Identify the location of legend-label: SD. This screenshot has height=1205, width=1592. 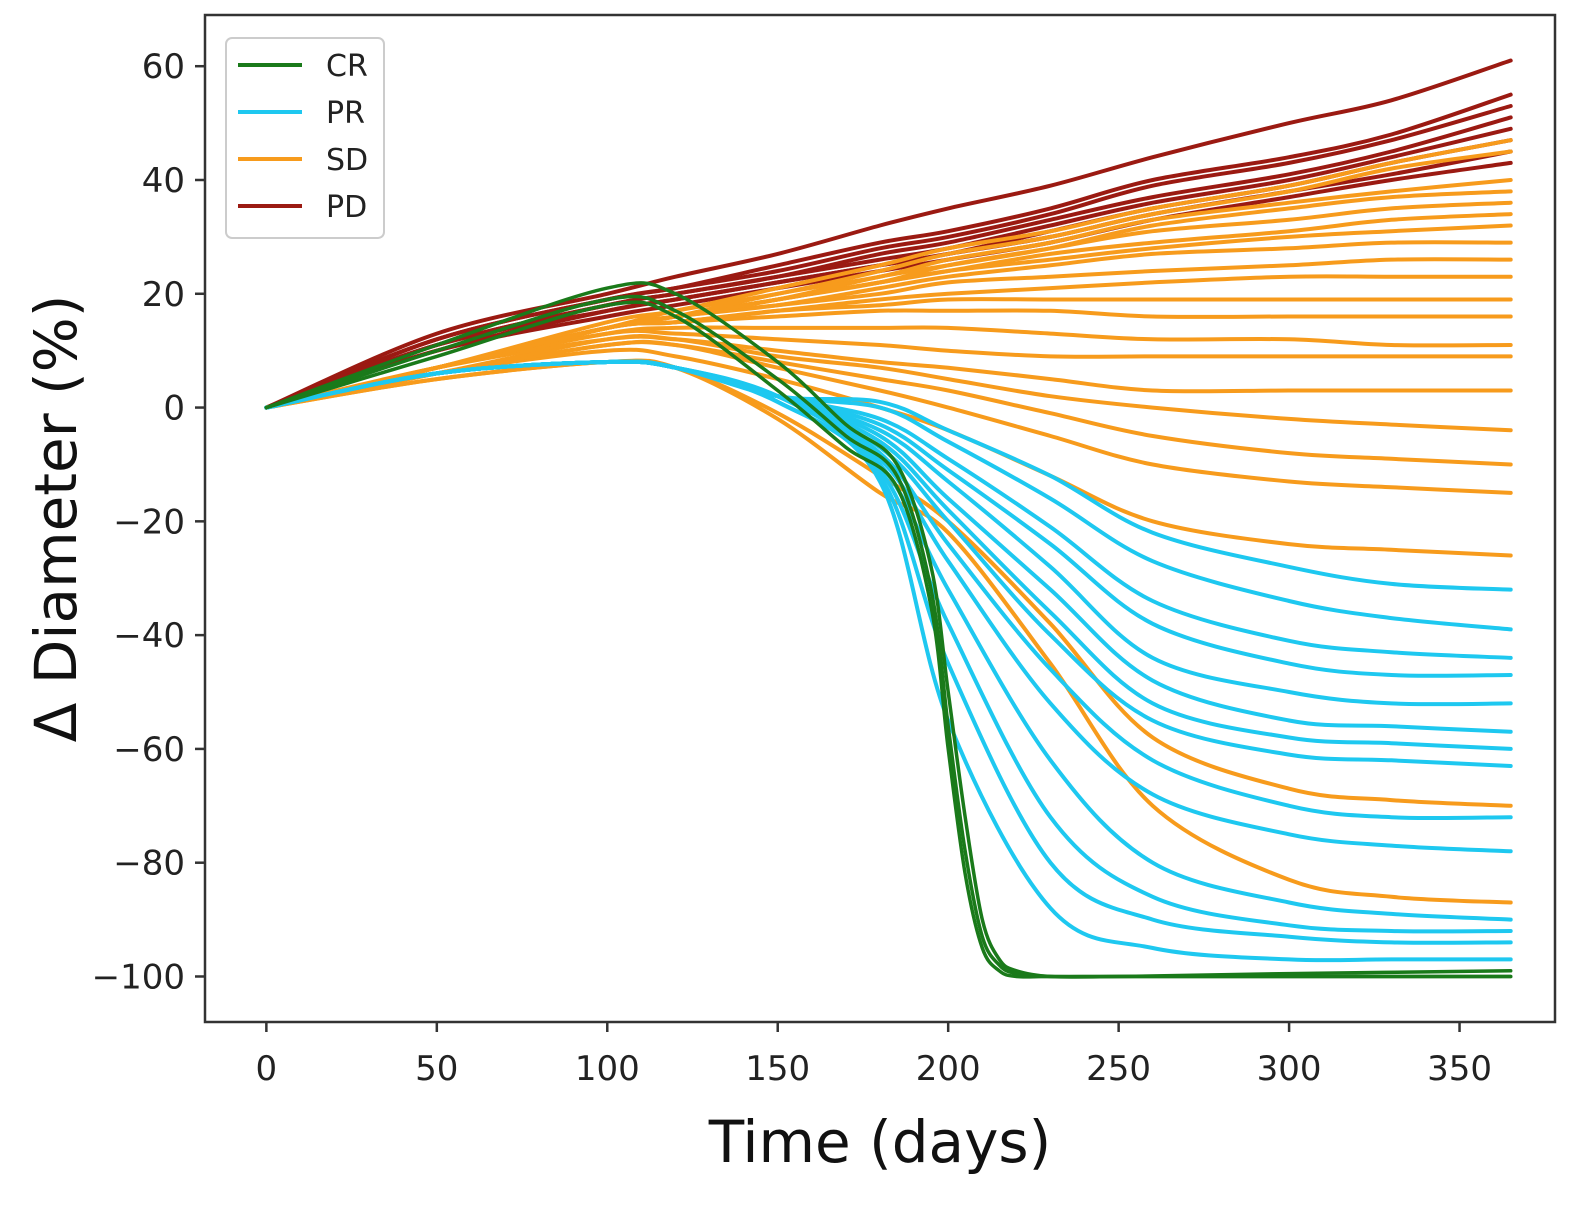
(347, 160).